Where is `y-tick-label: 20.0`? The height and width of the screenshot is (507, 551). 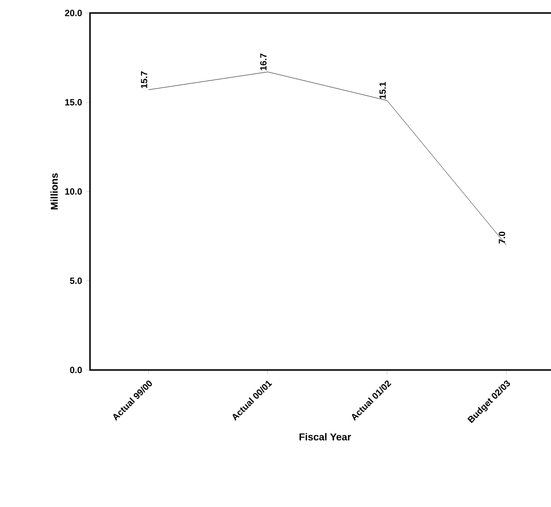 y-tick-label: 20.0 is located at coordinates (73, 13).